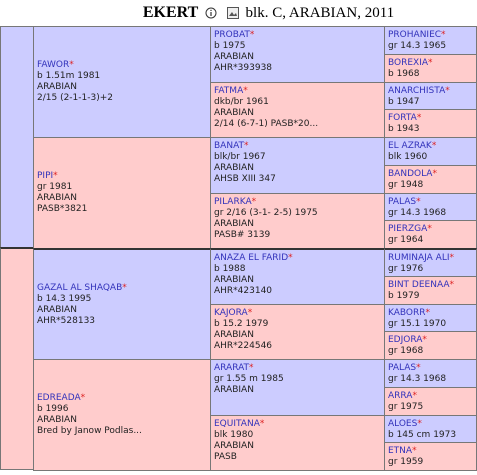  I want to click on name-line: RUMINAJA ALI*, so click(430, 258).